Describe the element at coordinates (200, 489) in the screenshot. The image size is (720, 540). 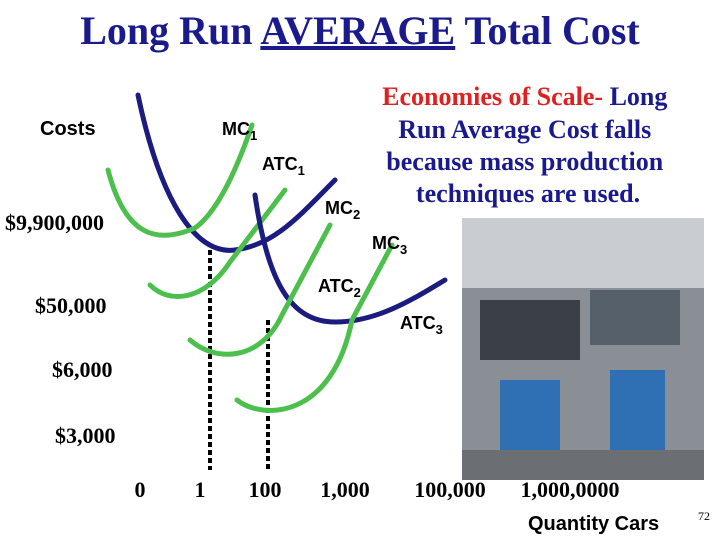
I see `x-label: 1` at that location.